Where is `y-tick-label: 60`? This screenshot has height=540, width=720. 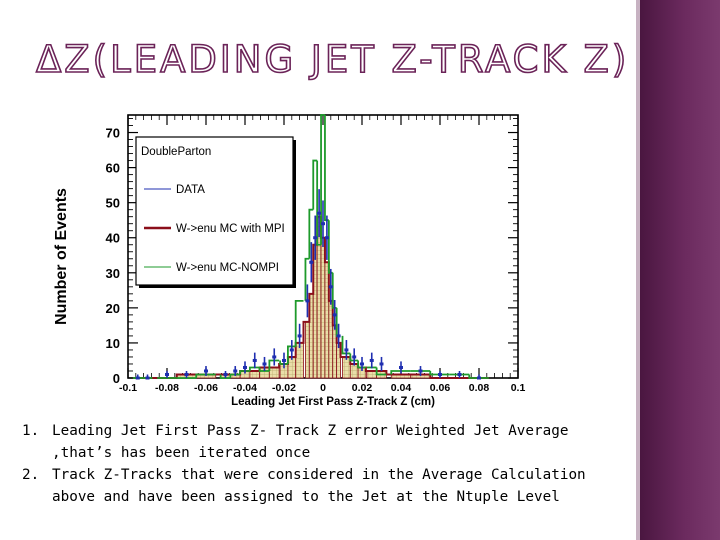
y-tick-label: 60 is located at coordinates (113, 168).